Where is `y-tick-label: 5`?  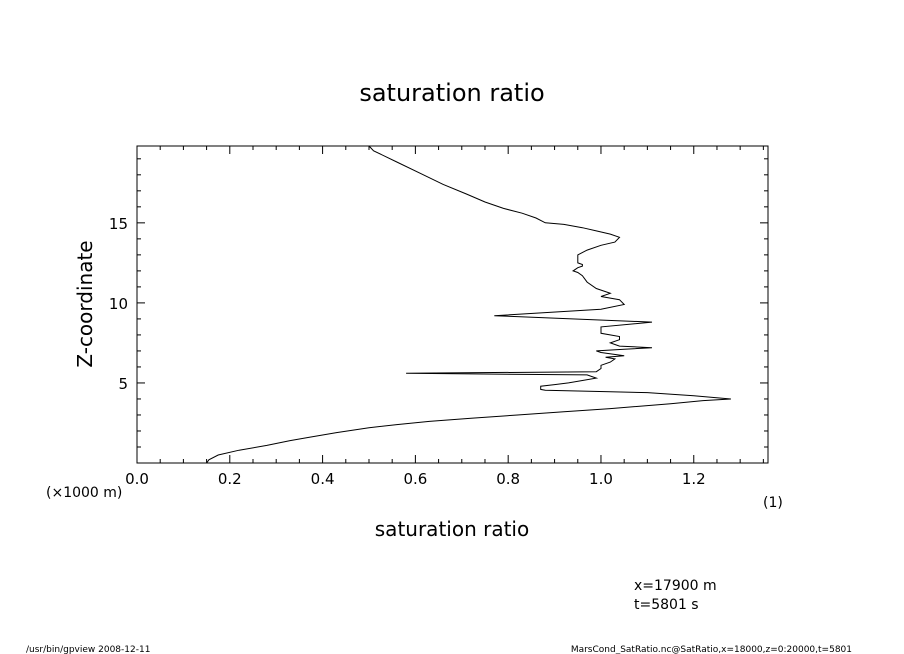 y-tick-label: 5 is located at coordinates (123, 384).